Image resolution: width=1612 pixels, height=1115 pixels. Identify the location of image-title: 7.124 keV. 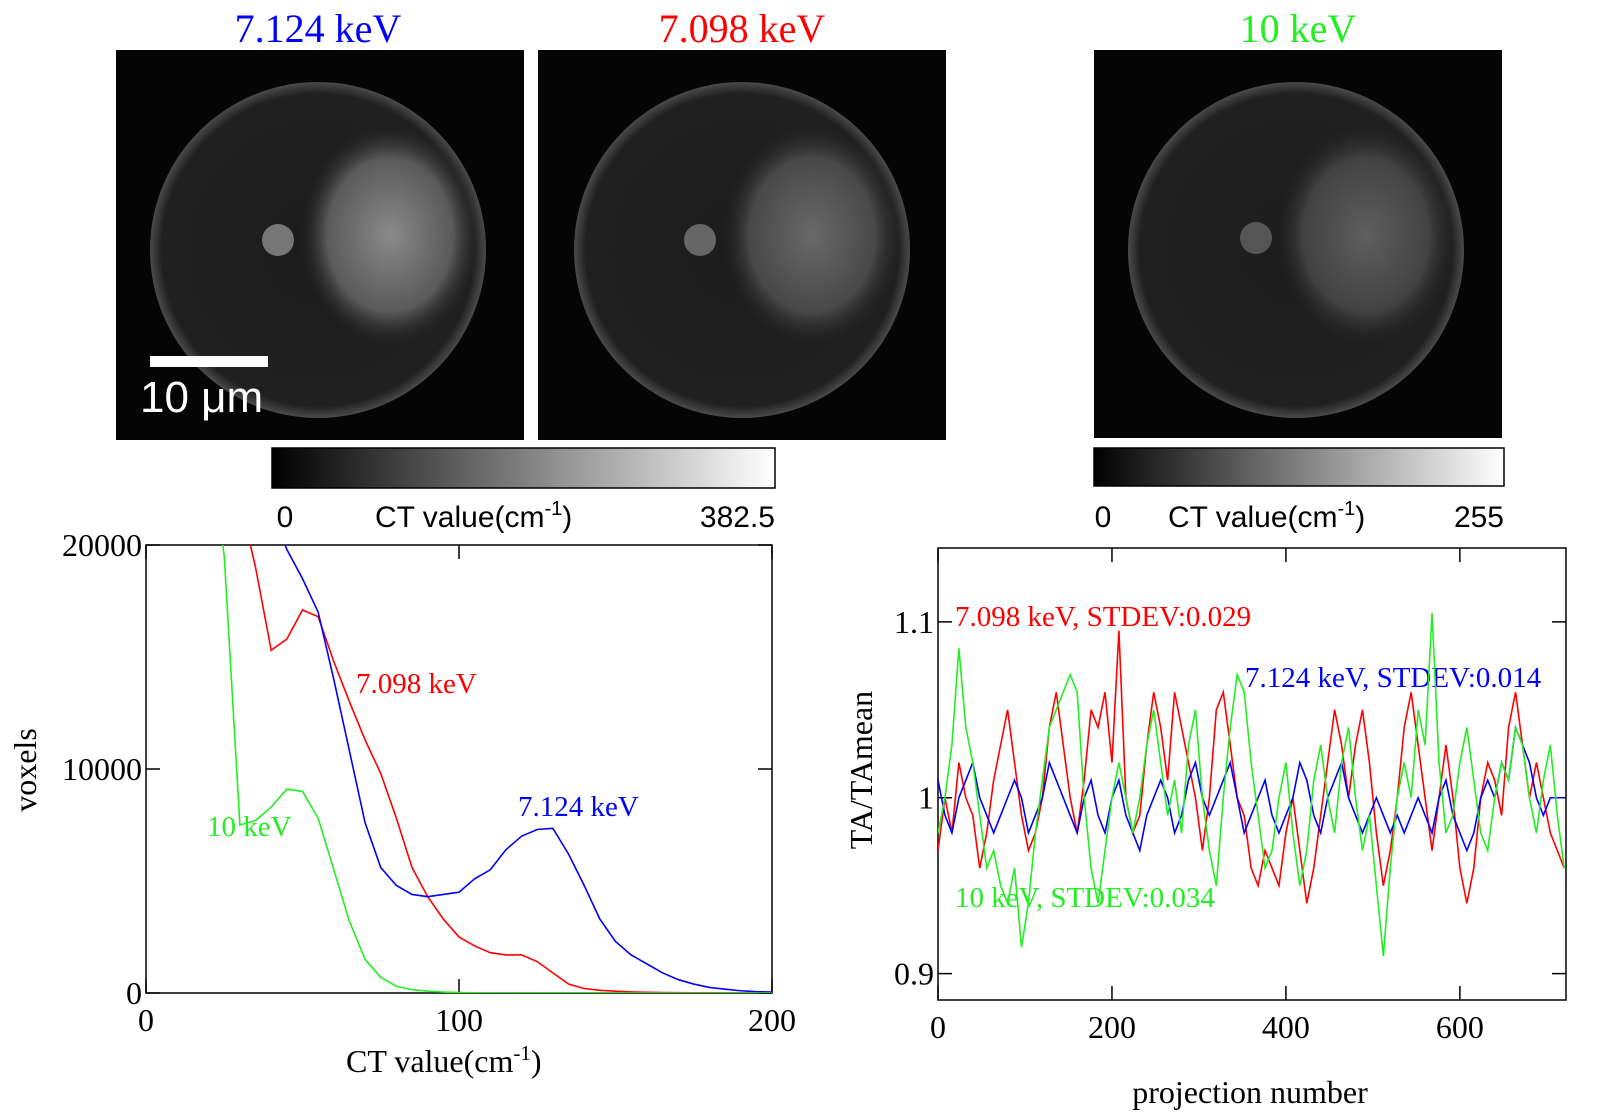
(318, 28).